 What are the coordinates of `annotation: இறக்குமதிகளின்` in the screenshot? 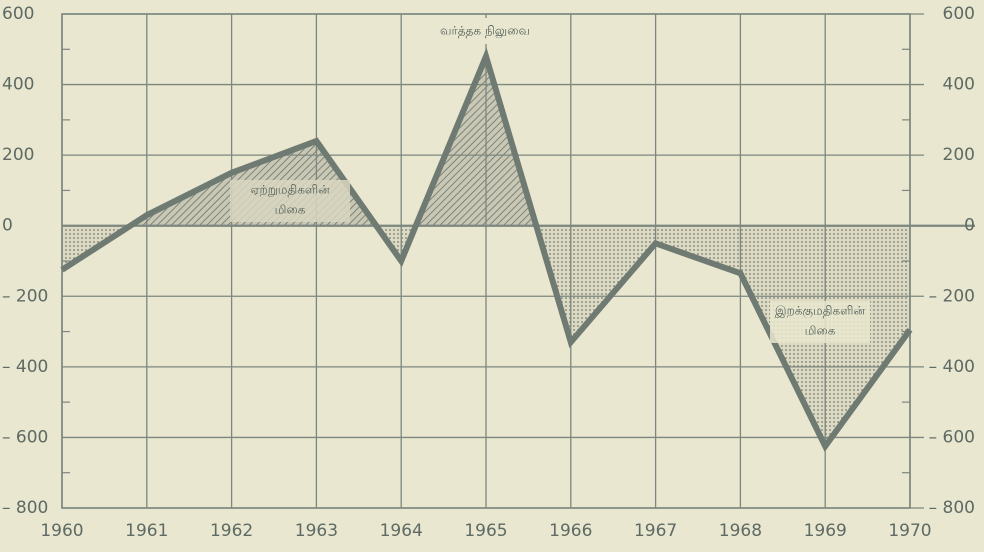 It's located at (820, 311).